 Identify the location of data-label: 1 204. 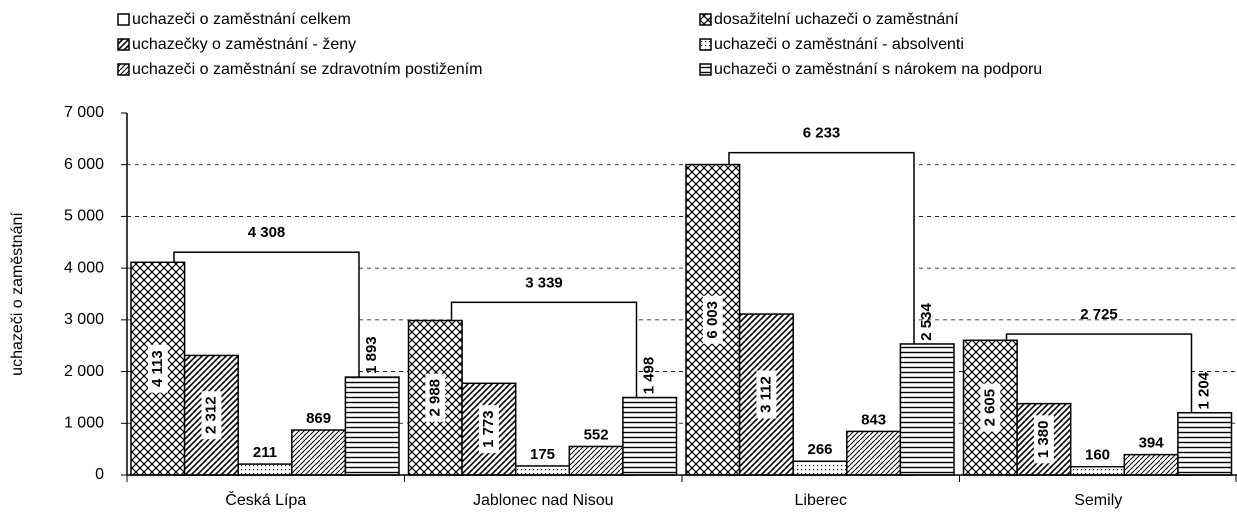
(1204, 390).